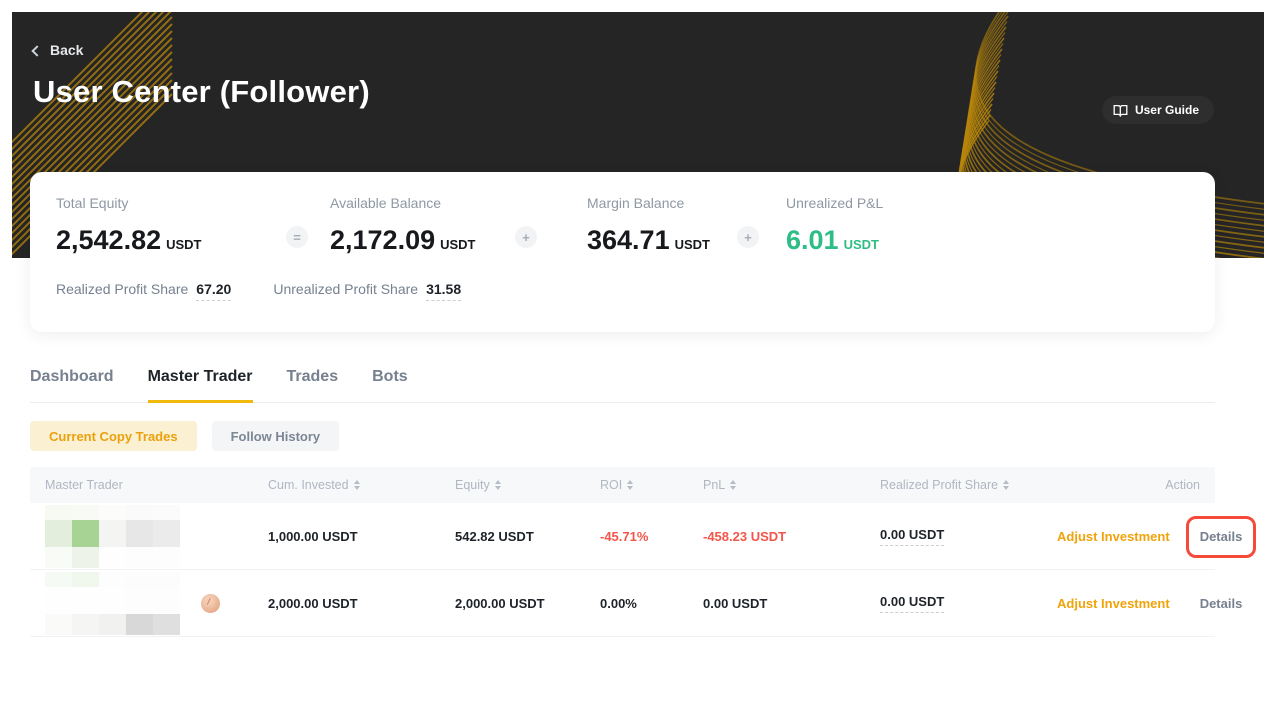 This screenshot has height=708, width=1264. I want to click on sub-tabs: Current Copy Trades Follow History, so click(622, 436).